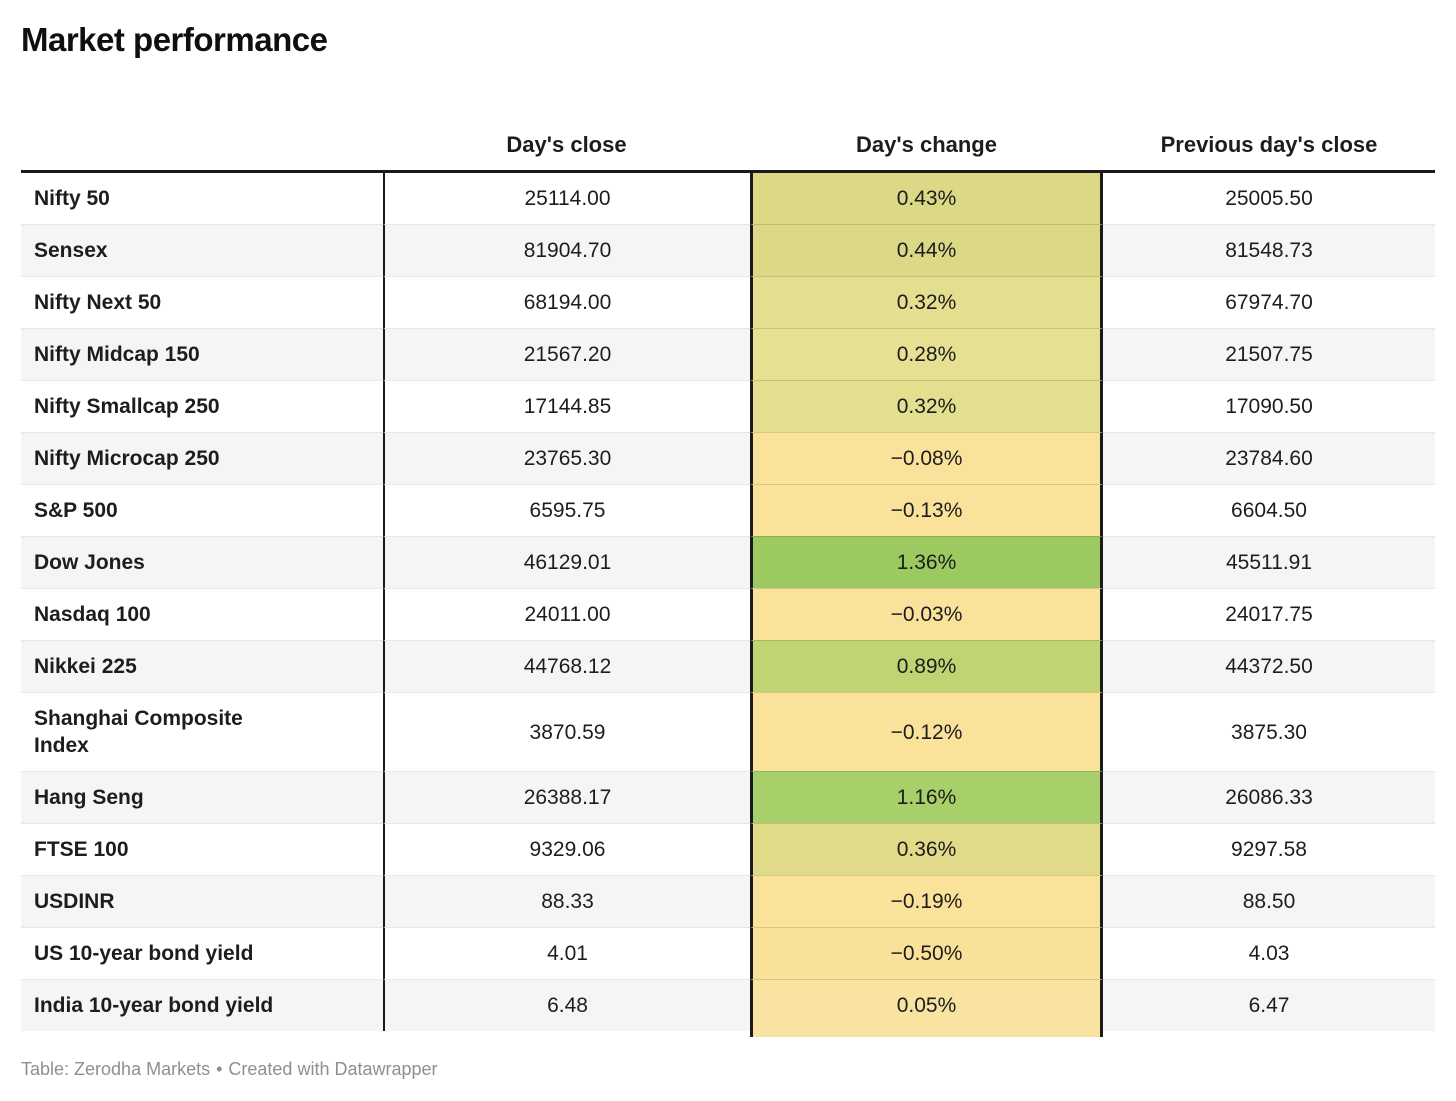  I want to click on days-close-value: 68194.00, so click(566, 302).